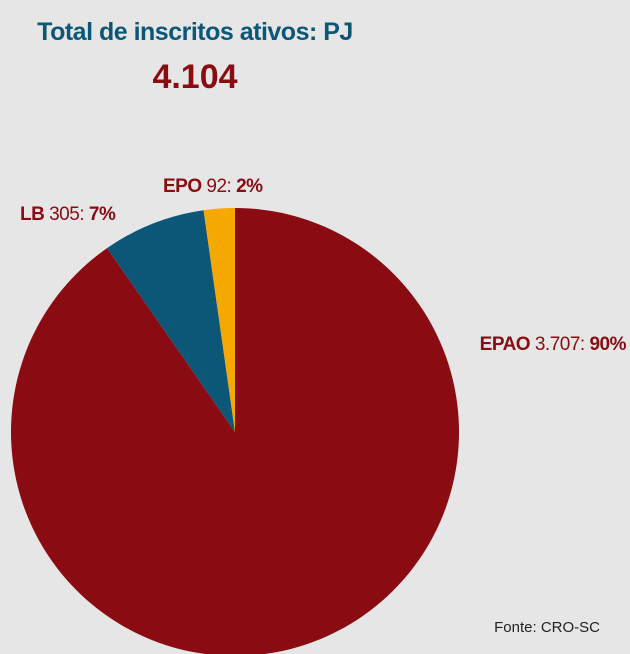 The width and height of the screenshot is (630, 654). Describe the element at coordinates (557, 344) in the screenshot. I see `value-label: 3.707` at that location.